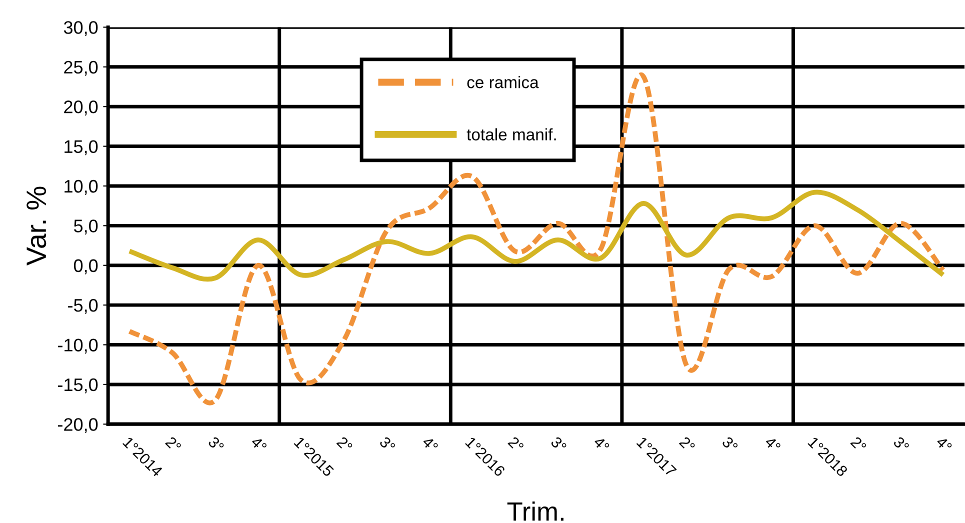  I want to click on y-tick-label: 25,0, so click(81, 68).